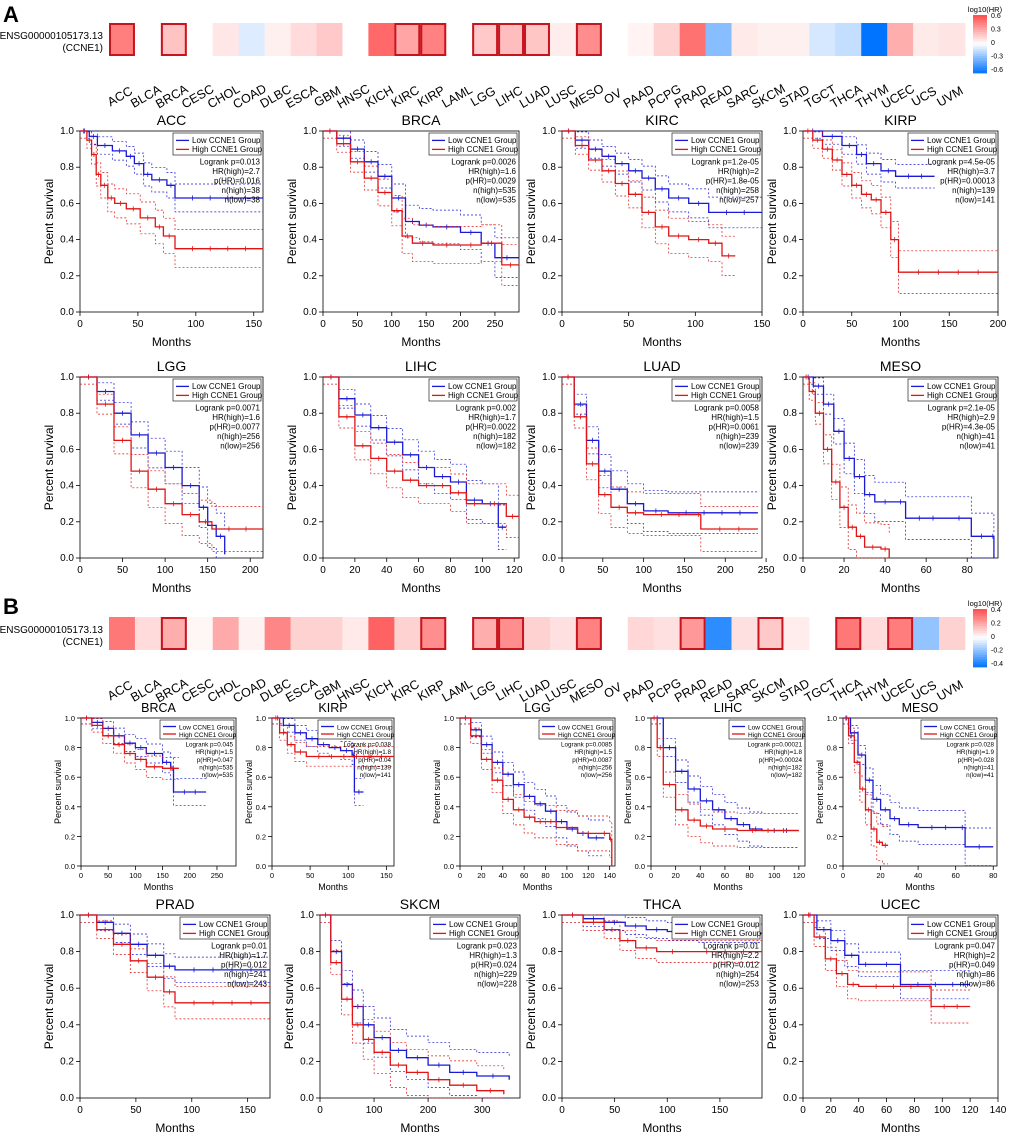  What do you see at coordinates (997, 57) in the screenshot?
I see `heatmap-legend-tick: -0.3` at bounding box center [997, 57].